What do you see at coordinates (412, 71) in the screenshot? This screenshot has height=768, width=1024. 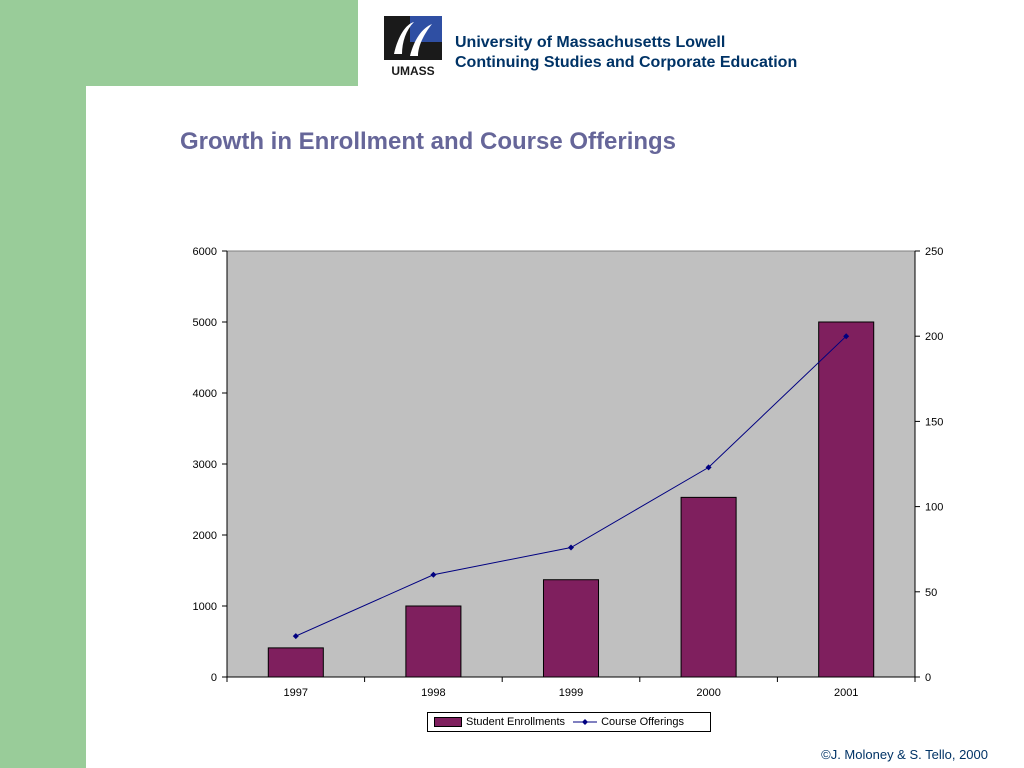 I see `logo-wordmark: UMASS` at bounding box center [412, 71].